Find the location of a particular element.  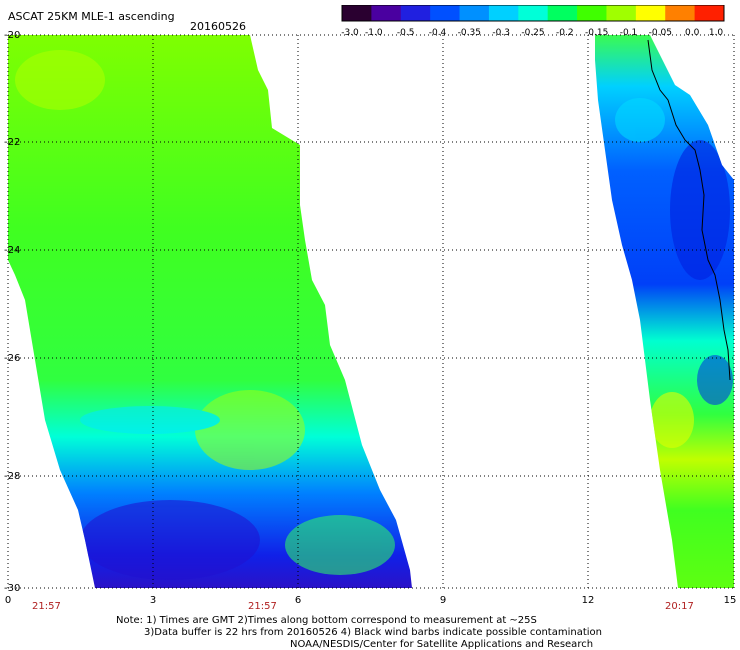

coastline is located at coordinates (689, 210).